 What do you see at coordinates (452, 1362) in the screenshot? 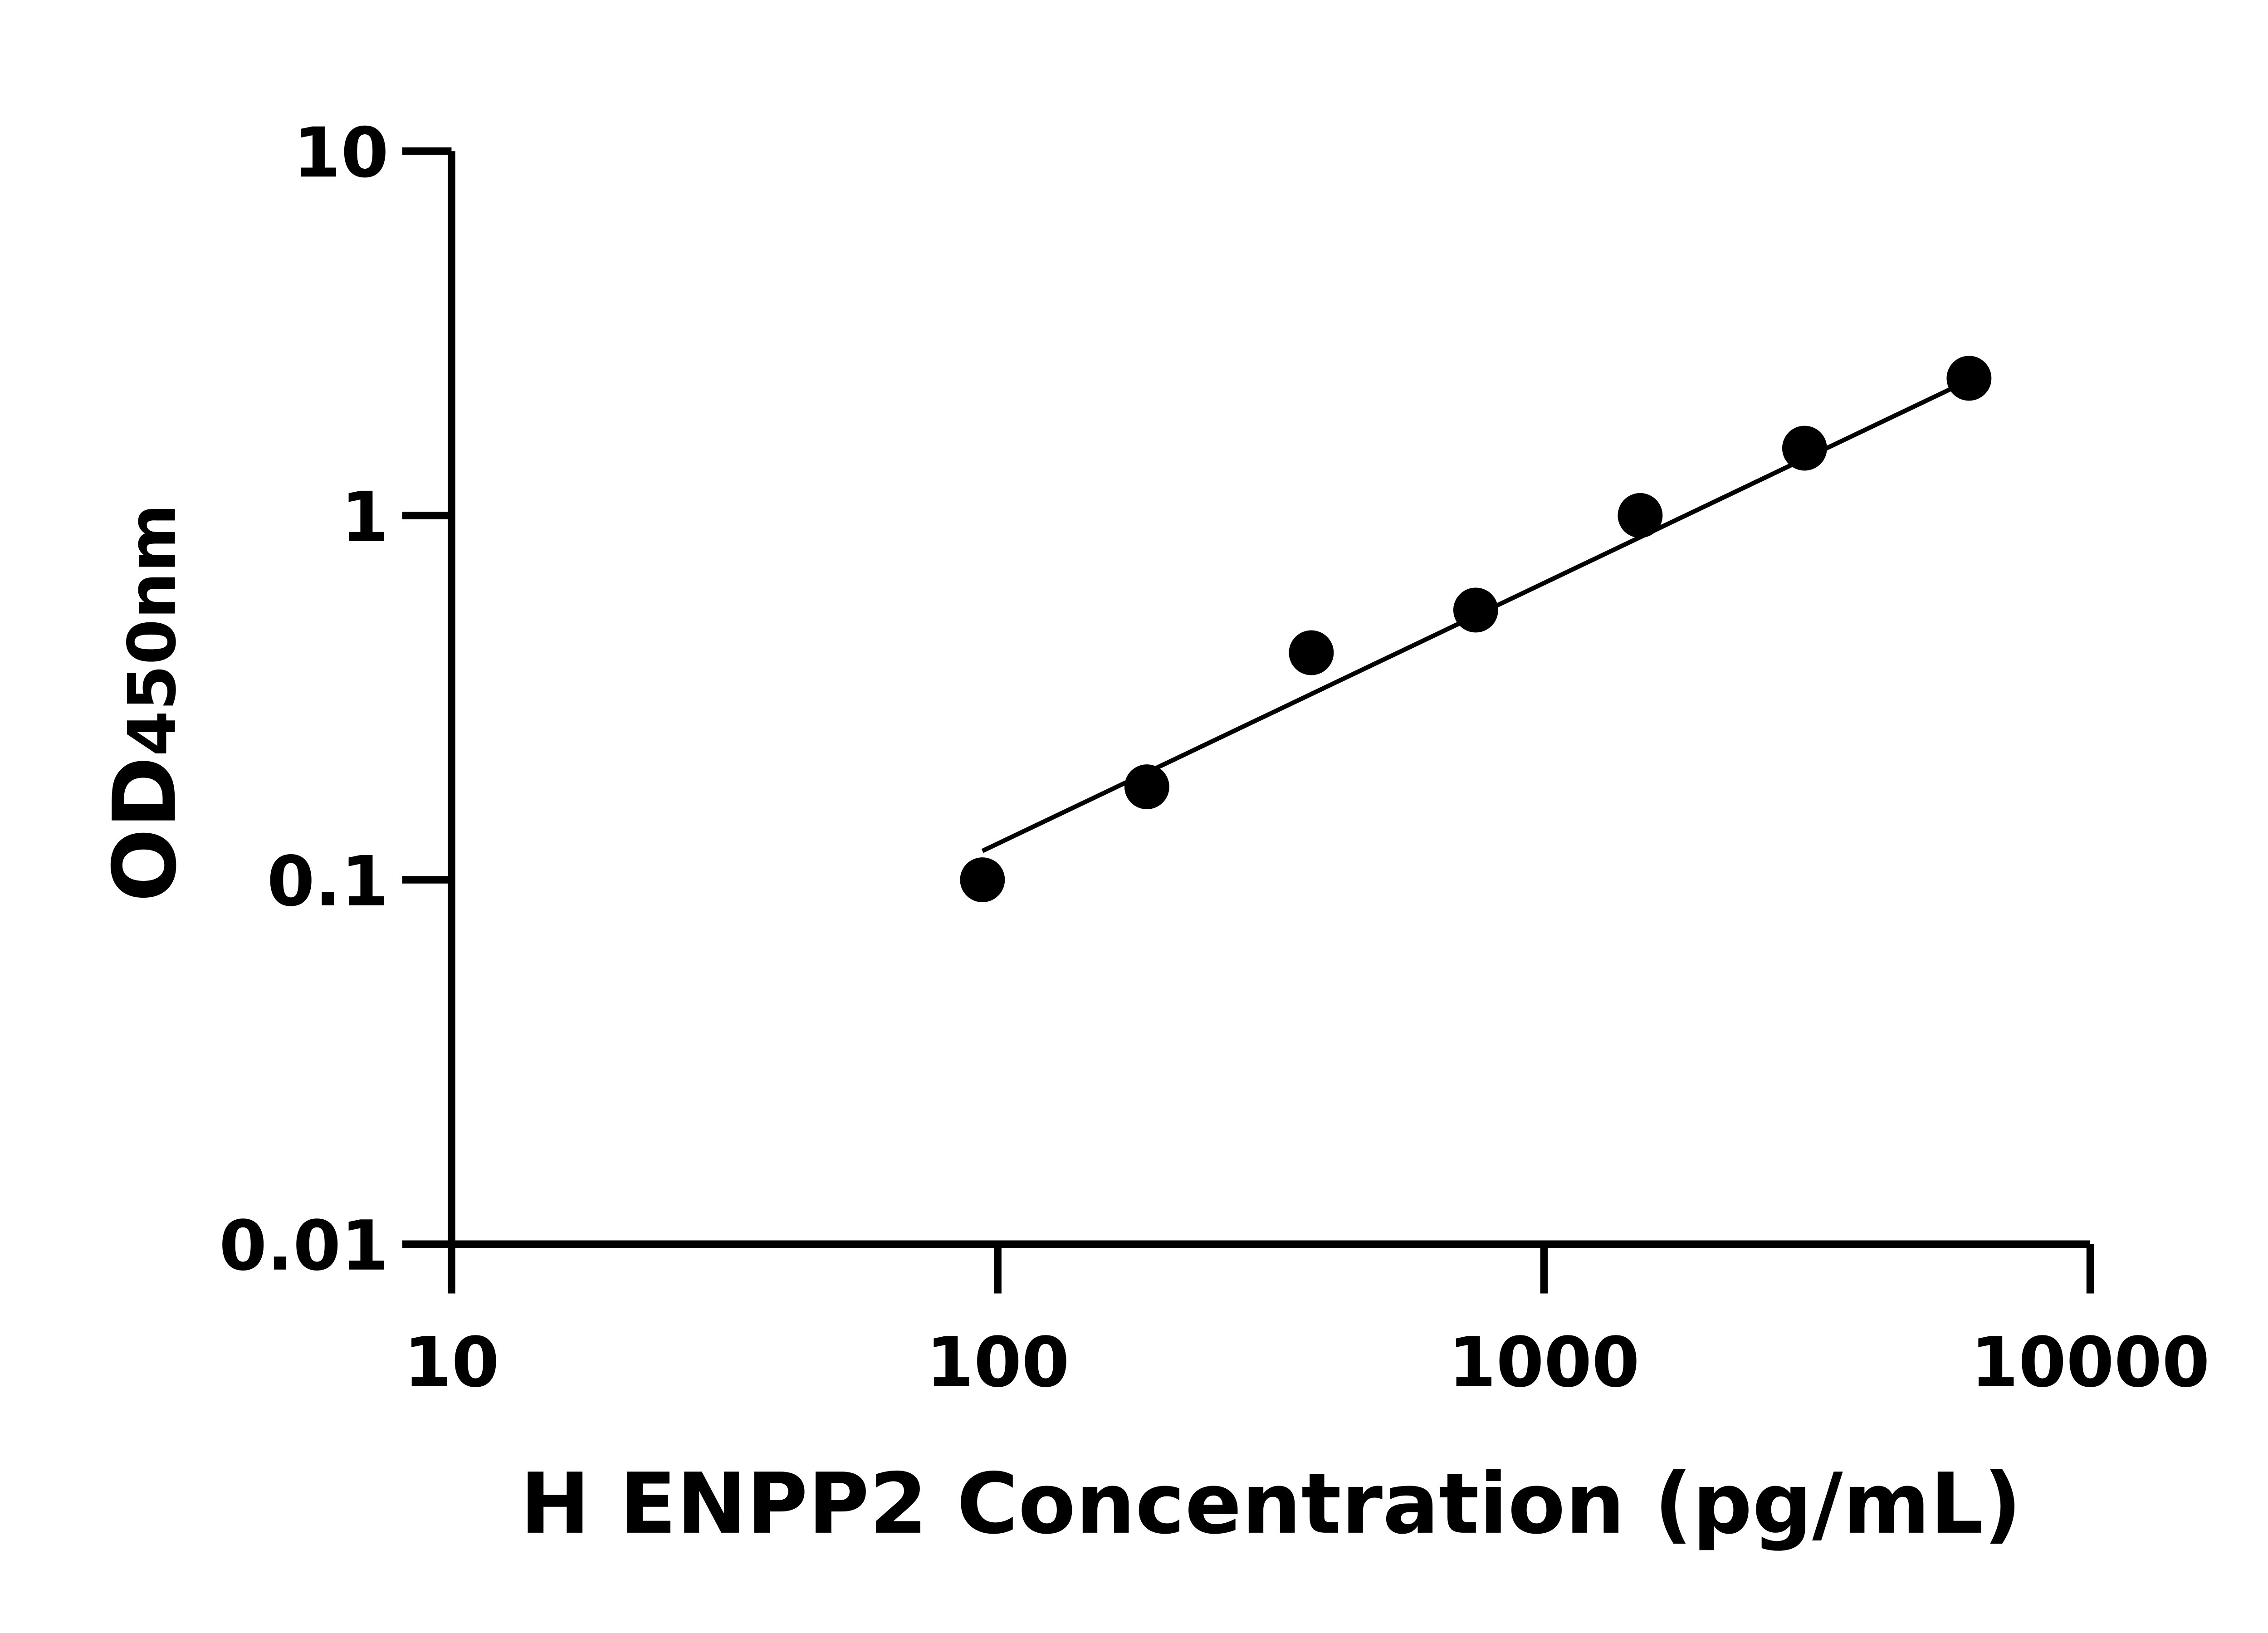
I see `x-tick-label: 10` at bounding box center [452, 1362].